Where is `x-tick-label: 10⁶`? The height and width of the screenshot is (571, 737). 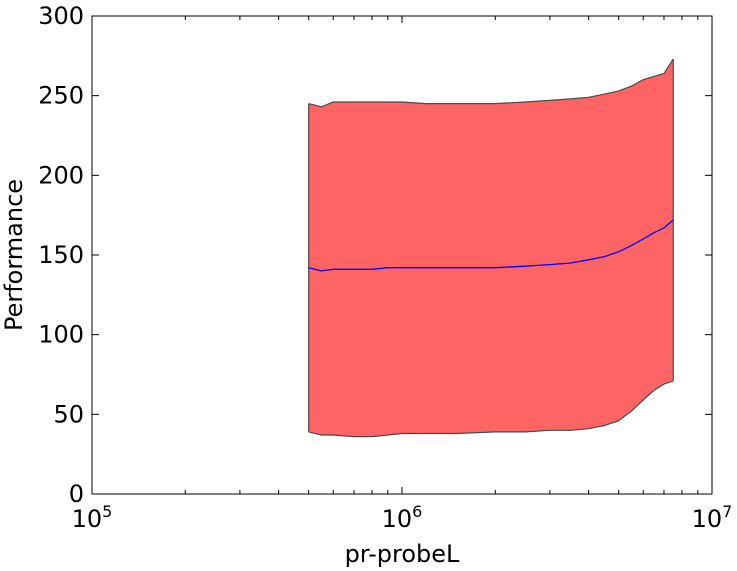
x-tick-label: 10⁶ is located at coordinates (402, 517).